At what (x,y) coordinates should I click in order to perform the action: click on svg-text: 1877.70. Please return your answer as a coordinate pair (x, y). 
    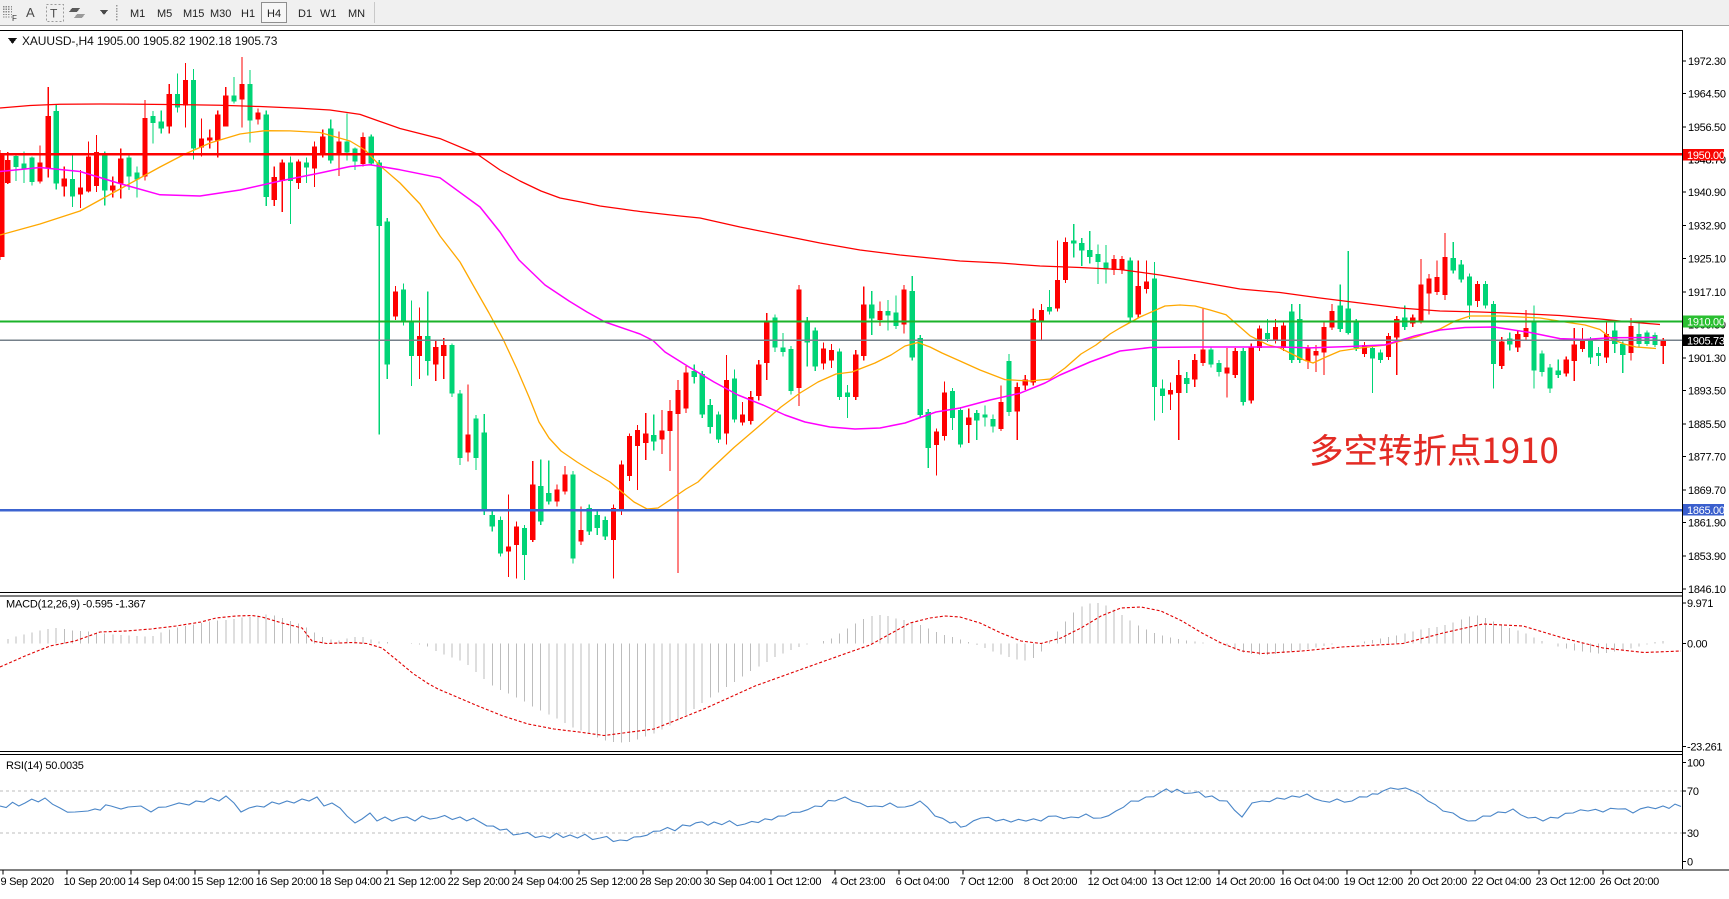
    Looking at the image, I should click on (1707, 458).